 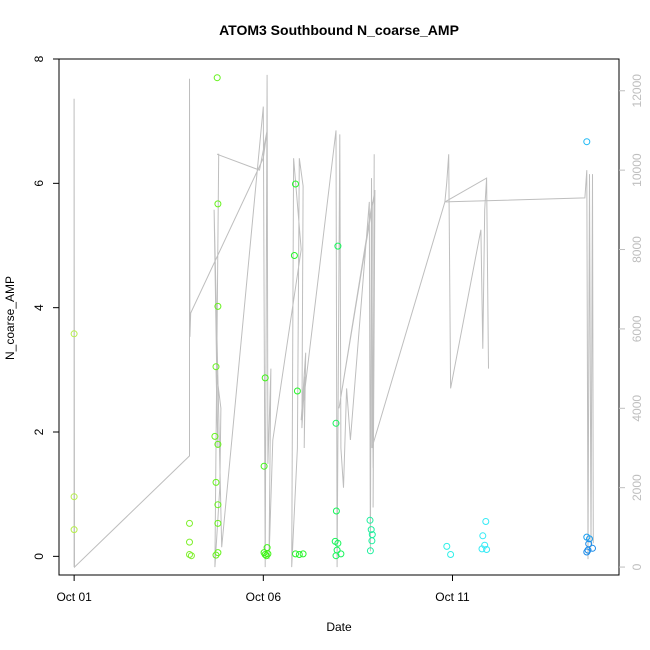 I want to click on y-axis: 0 2 4 6 8, so click(x=45, y=307).